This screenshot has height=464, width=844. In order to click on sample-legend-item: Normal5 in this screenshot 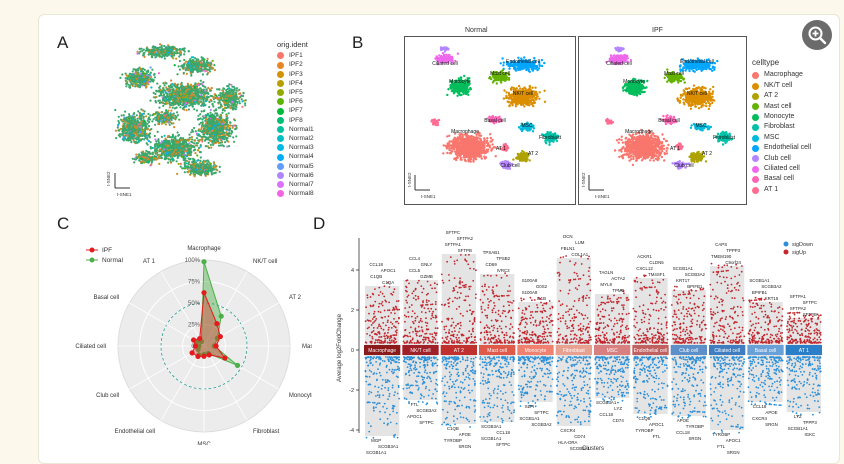, I will do `click(295, 166)`.